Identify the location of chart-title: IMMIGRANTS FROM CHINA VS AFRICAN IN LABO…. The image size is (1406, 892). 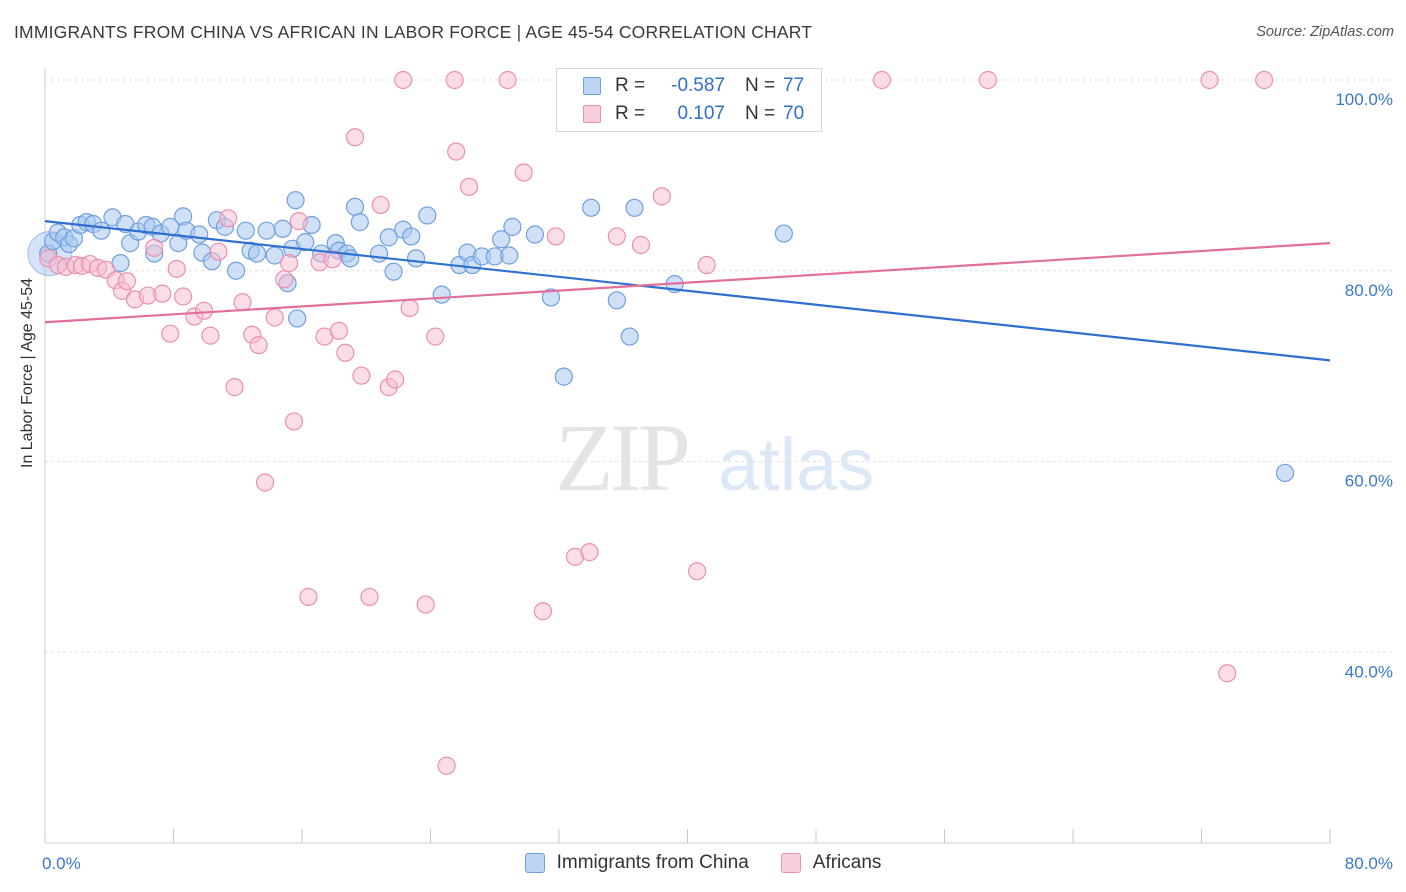
(413, 32).